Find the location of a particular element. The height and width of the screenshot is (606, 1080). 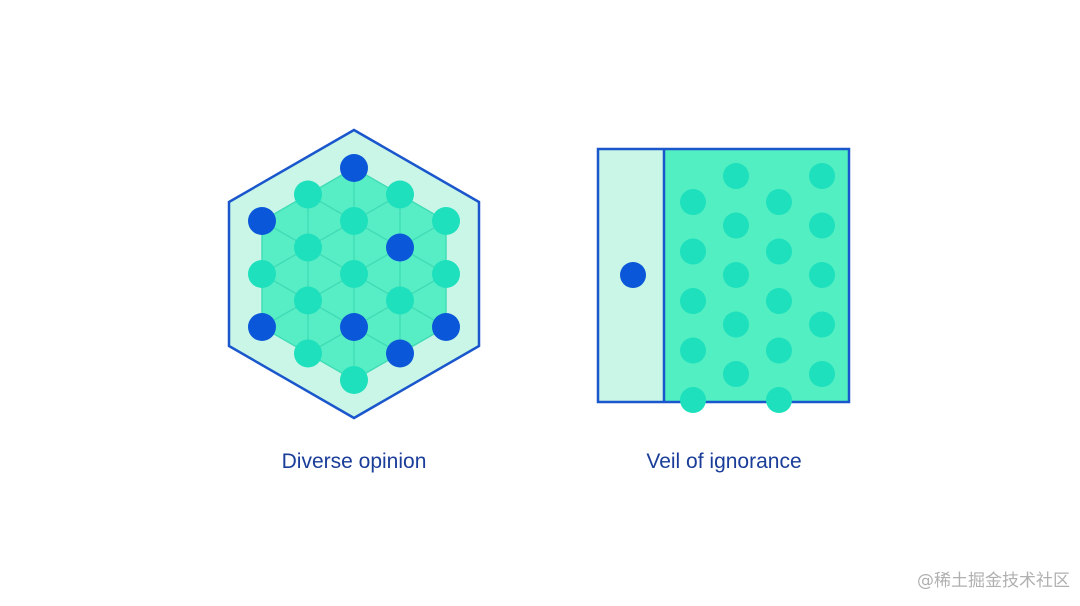

veil-of-ignorance-caption: Veil of ignorance is located at coordinates (724, 461).